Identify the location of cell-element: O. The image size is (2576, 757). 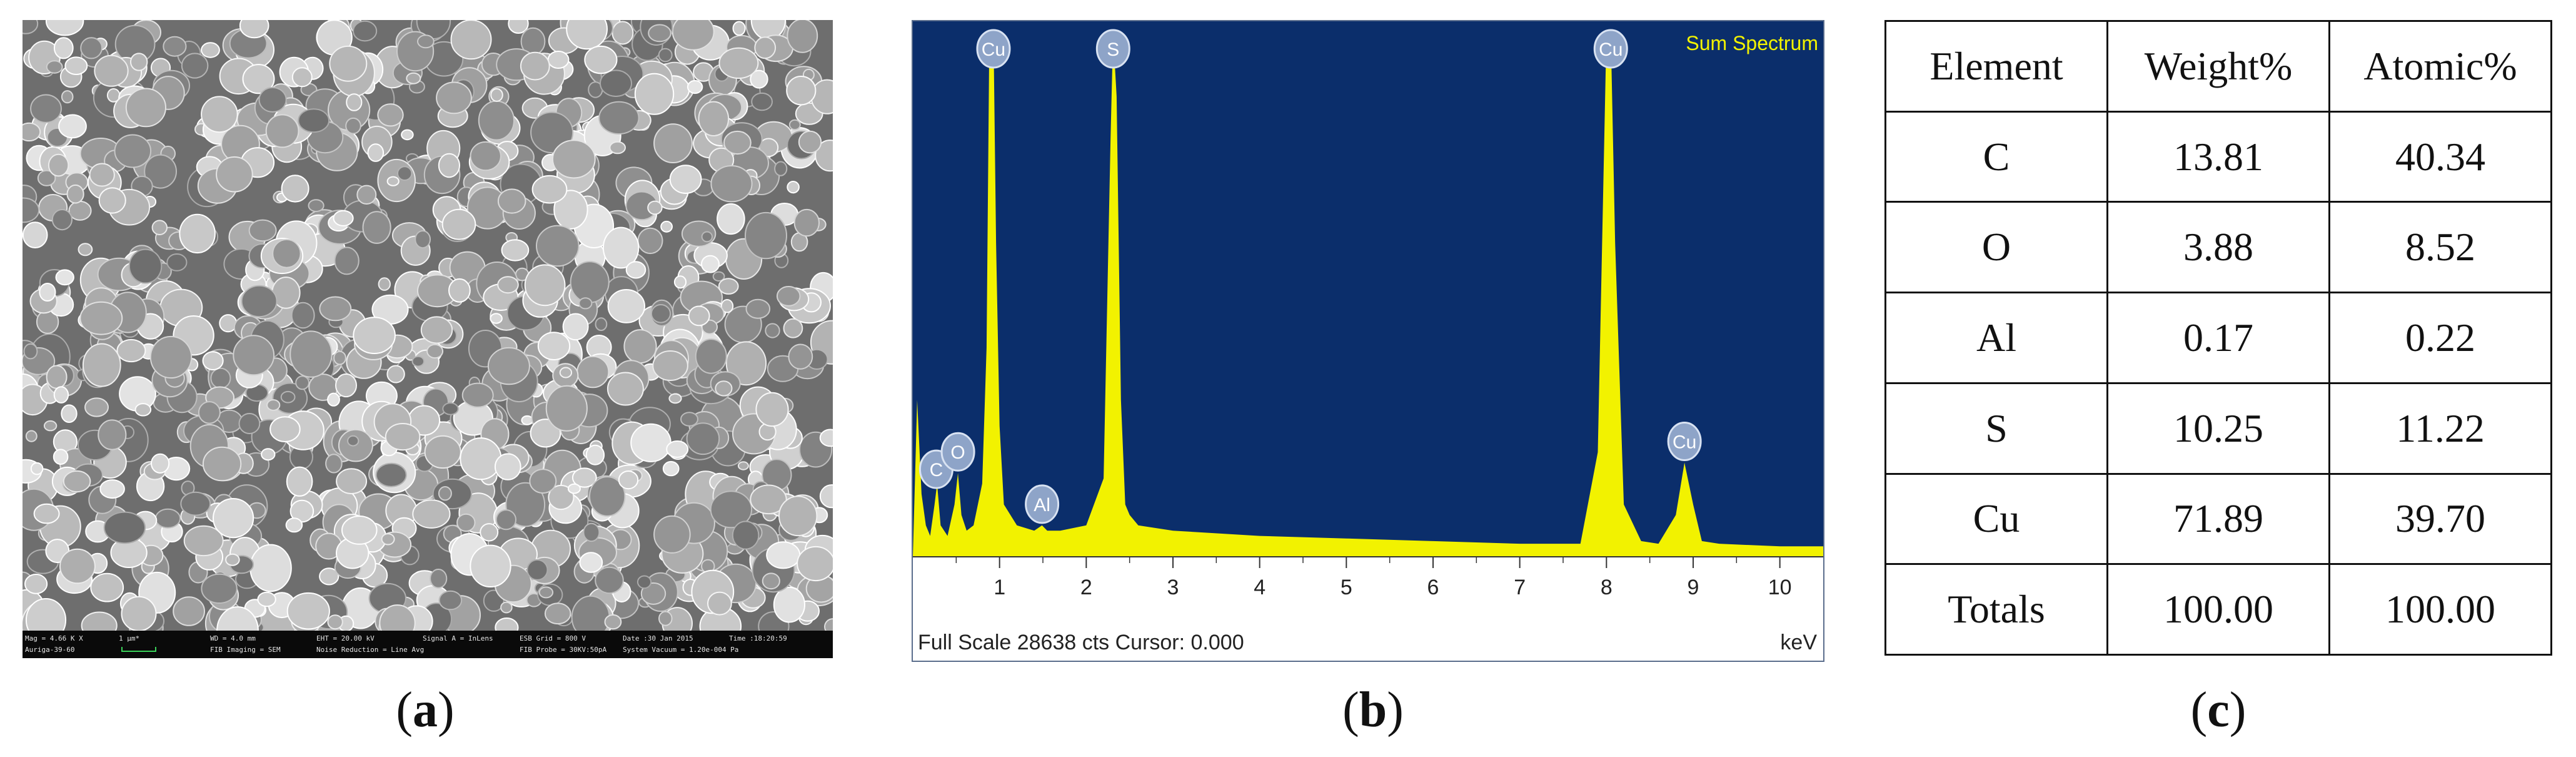
(1996, 247).